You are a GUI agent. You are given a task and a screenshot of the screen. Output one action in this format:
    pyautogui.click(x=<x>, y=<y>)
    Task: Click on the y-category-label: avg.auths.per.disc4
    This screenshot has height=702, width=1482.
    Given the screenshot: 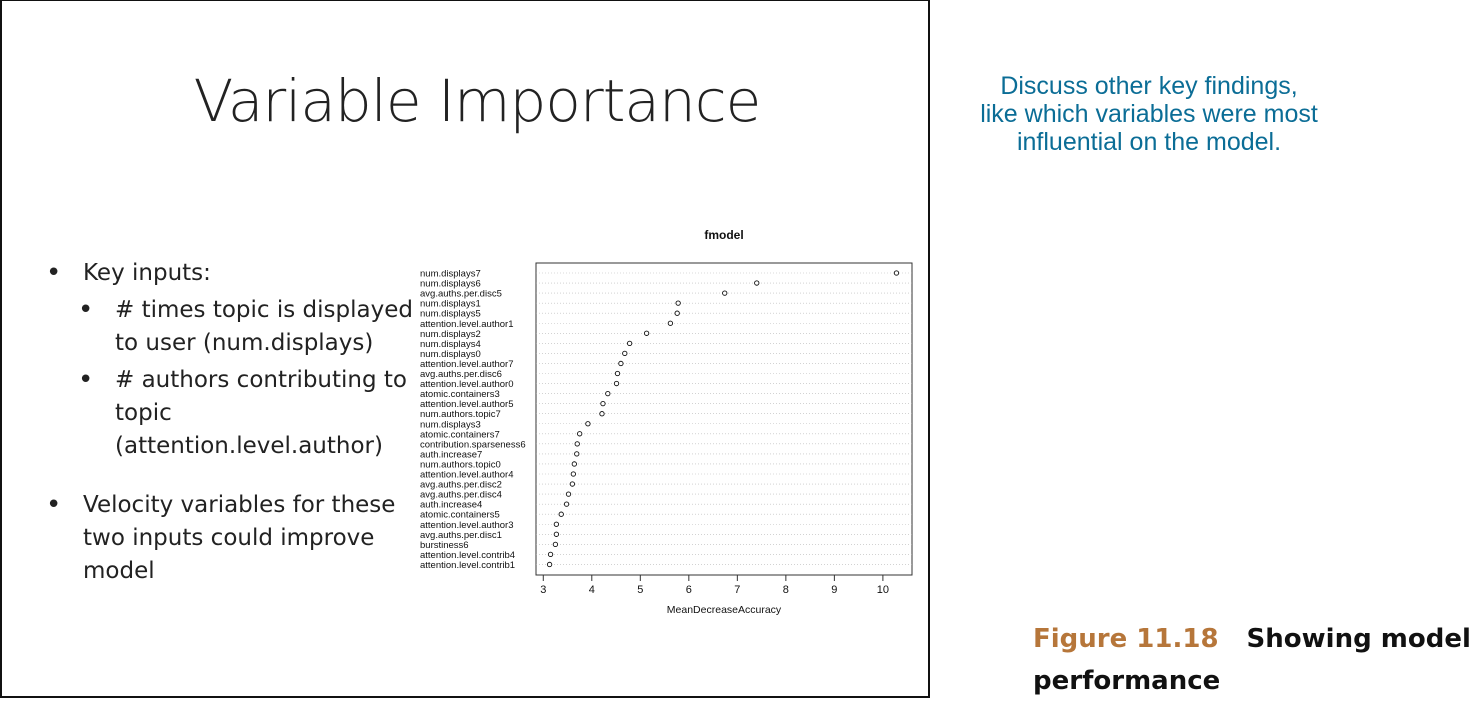 What is the action you would take?
    pyautogui.click(x=461, y=495)
    